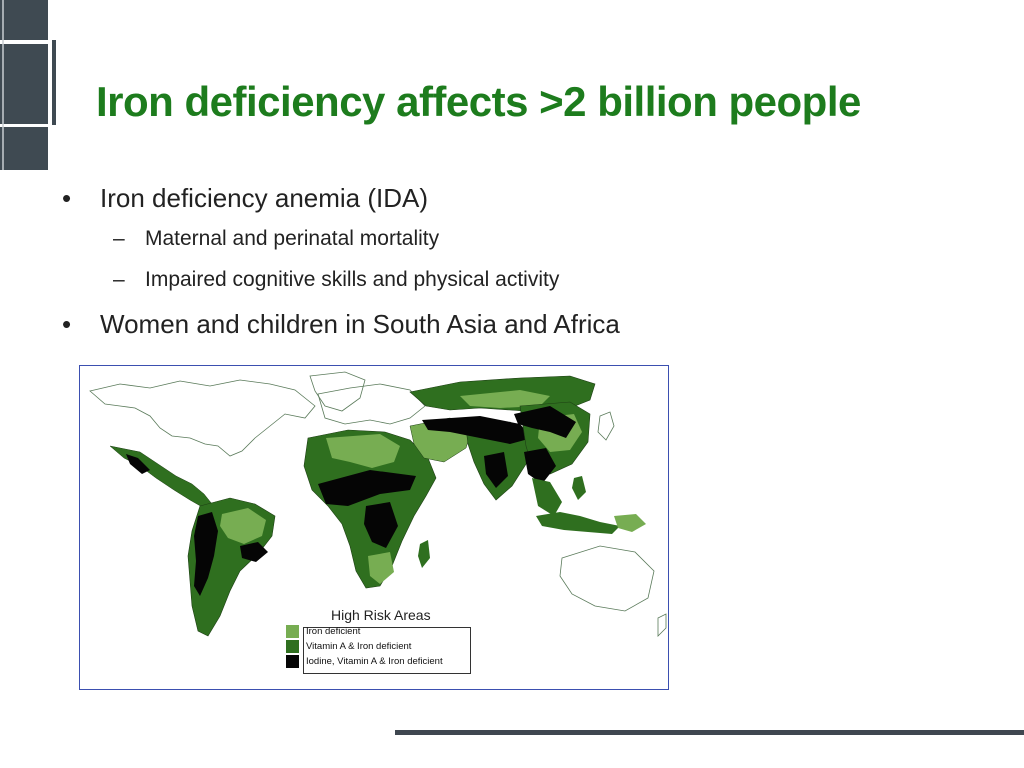 Image resolution: width=1024 pixels, height=768 pixels. I want to click on new-zealand-outline, so click(662, 625).